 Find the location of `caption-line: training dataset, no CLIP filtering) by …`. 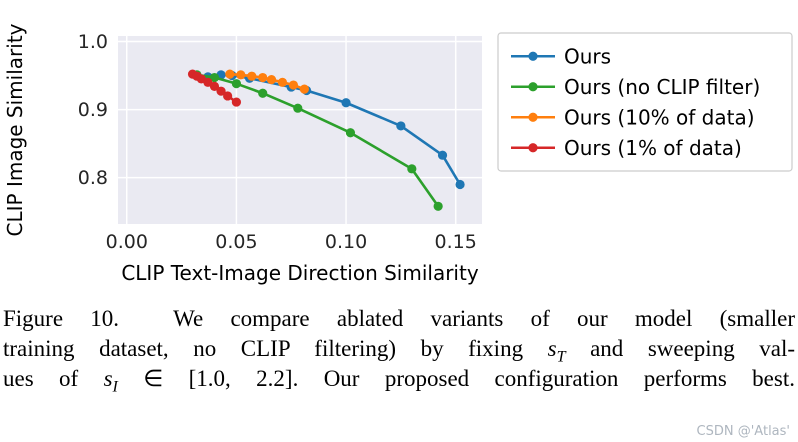

caption-line: training dataset, no CLIP filtering) by … is located at coordinates (399, 350).